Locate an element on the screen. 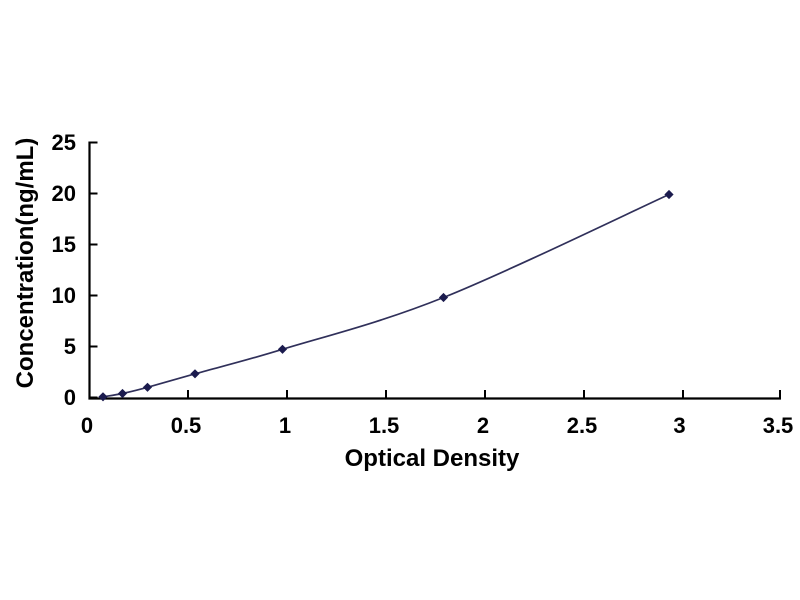 The image size is (800, 600). svg-text: Optical Density is located at coordinates (432, 458).